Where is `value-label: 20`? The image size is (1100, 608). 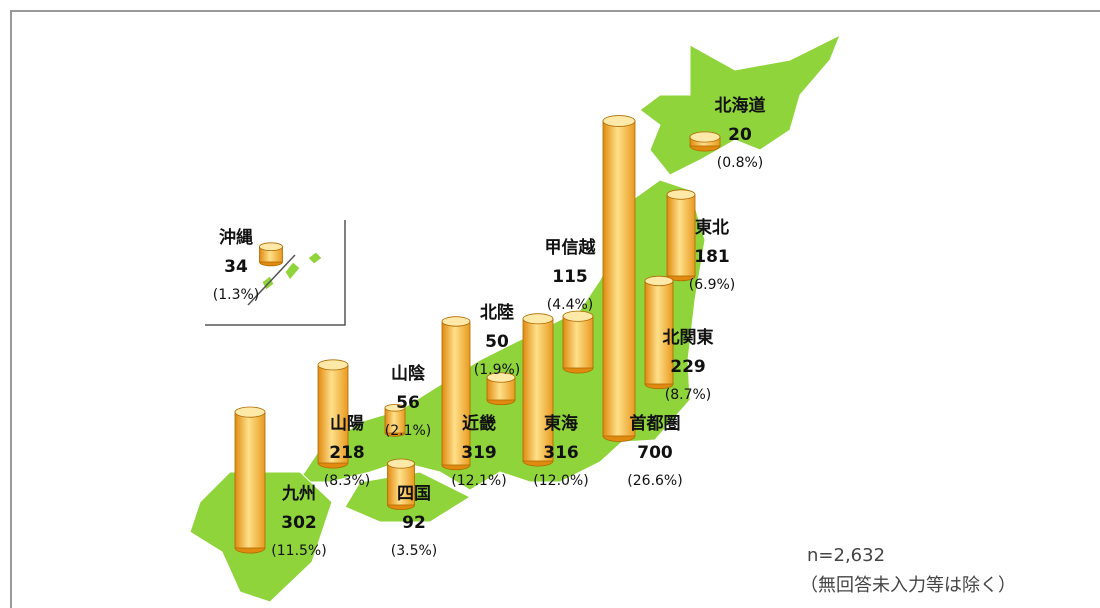 value-label: 20 is located at coordinates (740, 135).